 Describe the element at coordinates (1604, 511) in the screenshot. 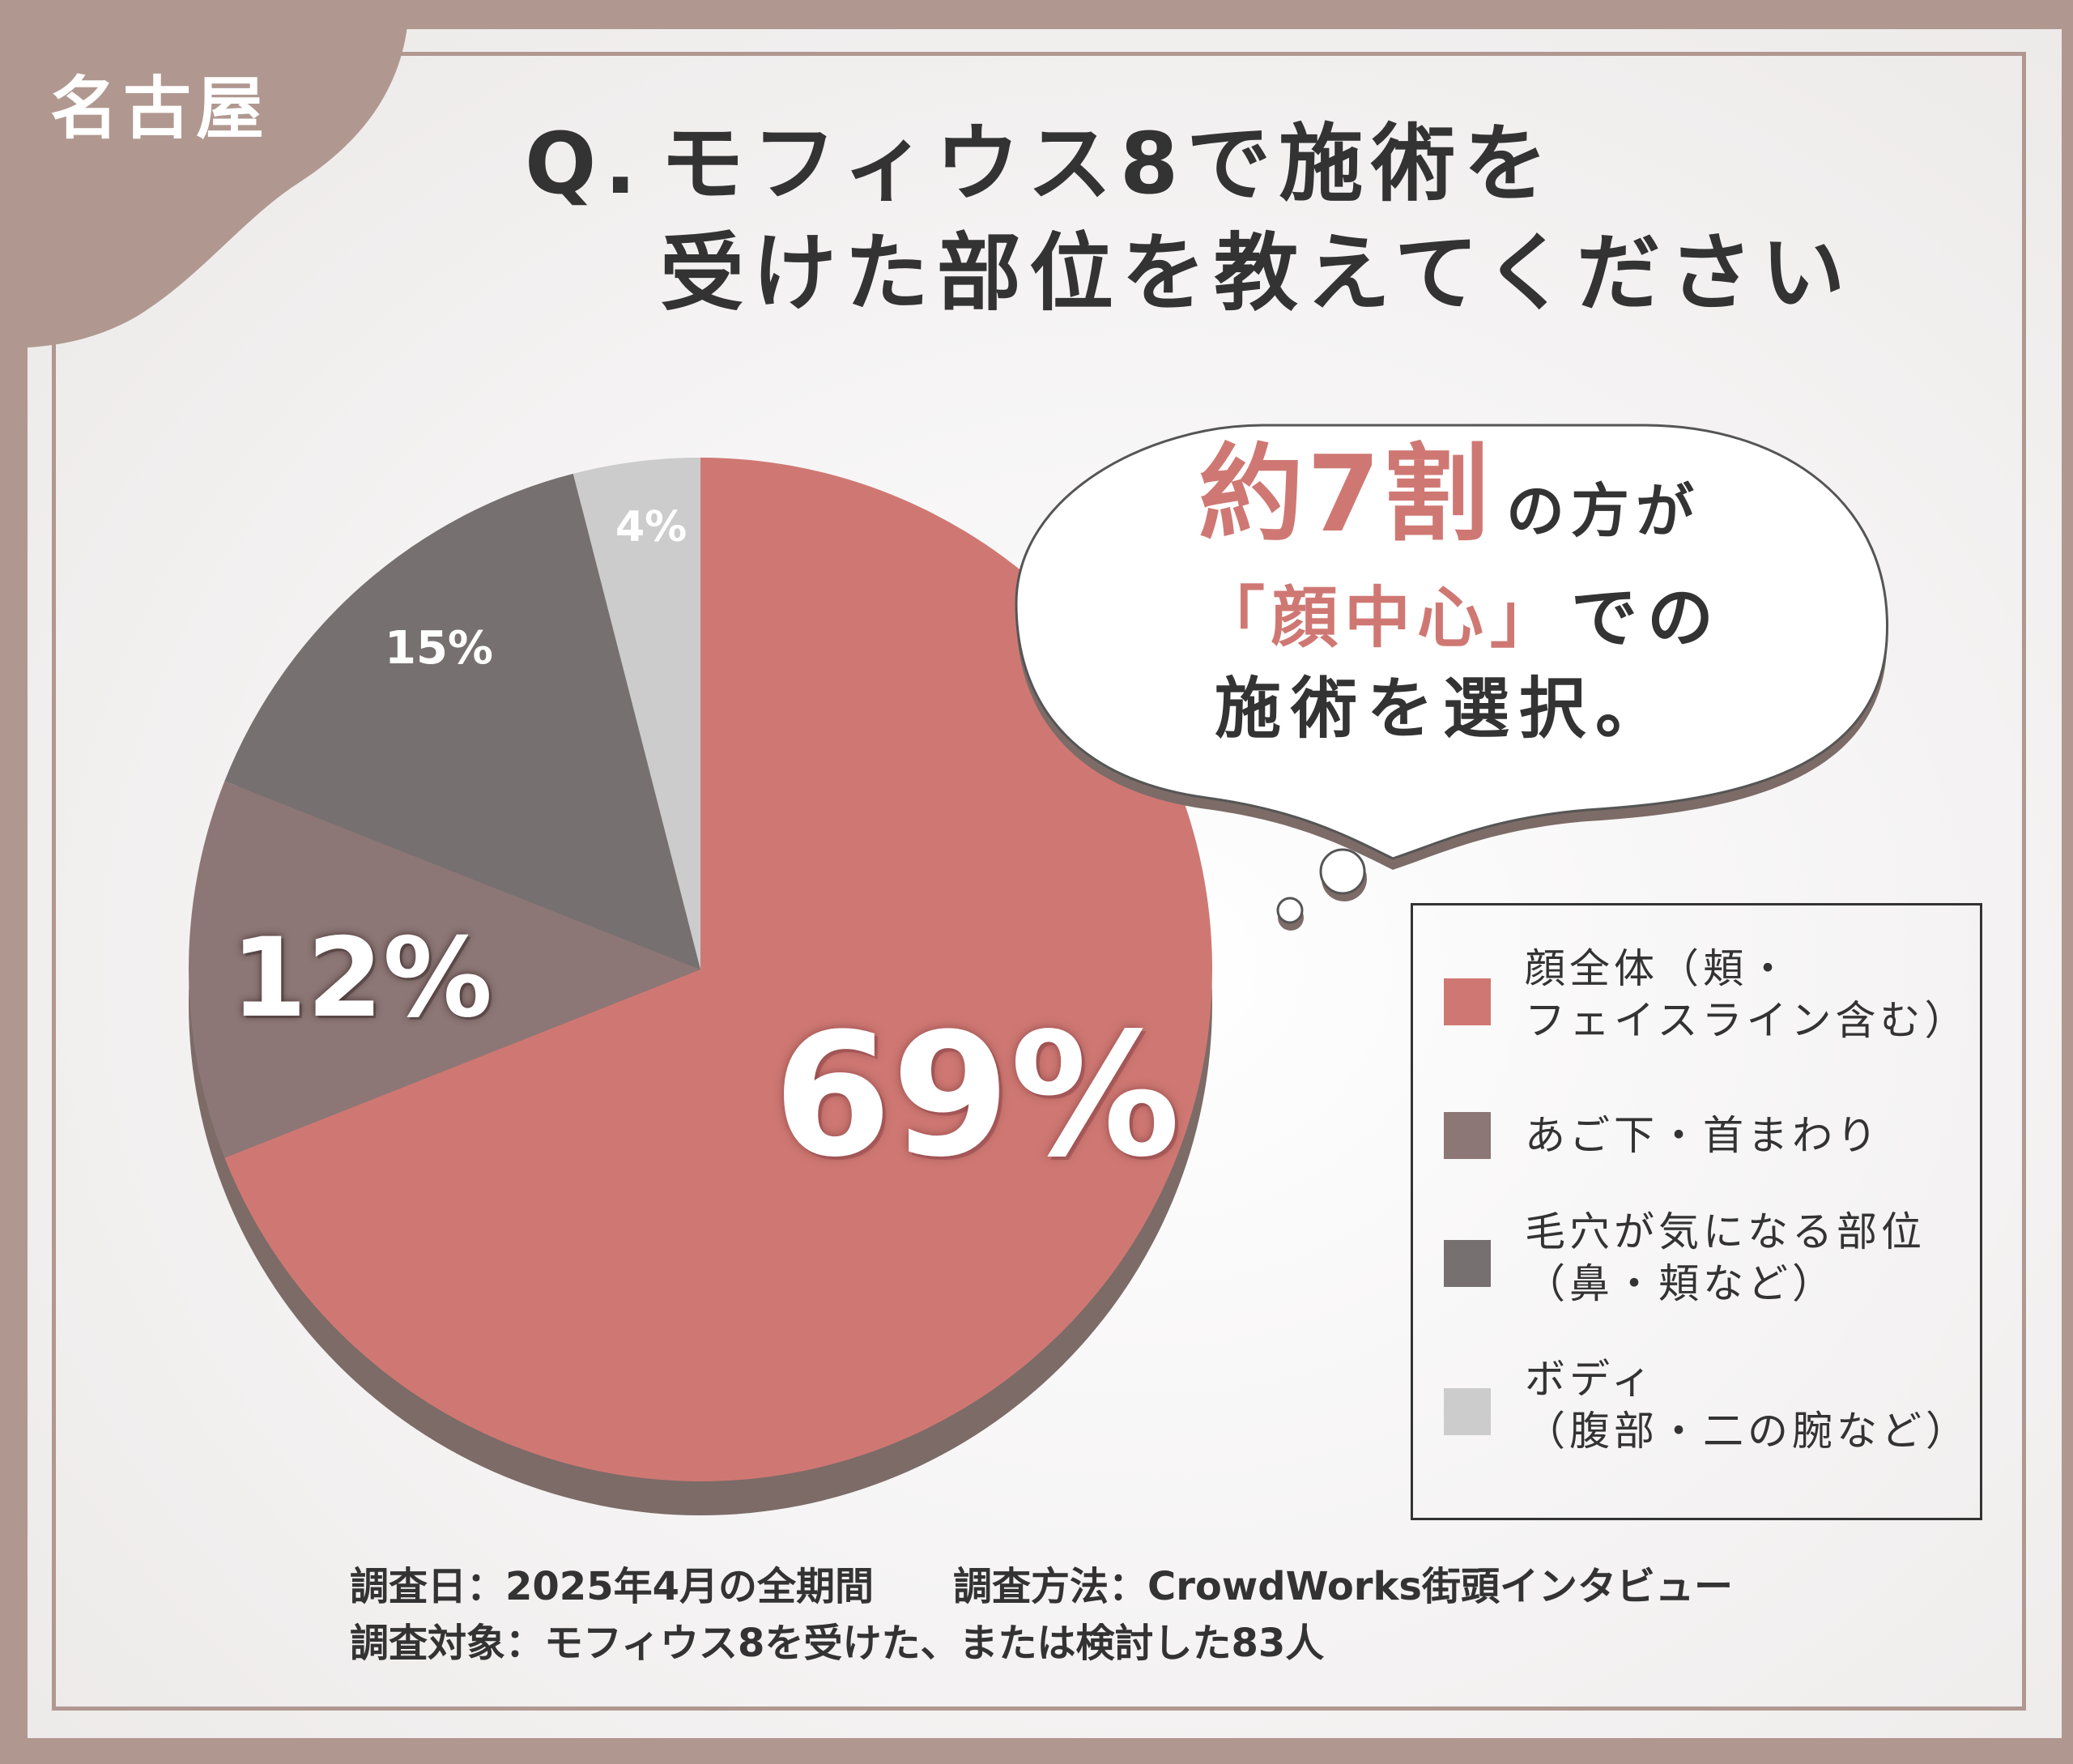

I see `callout-text-1: の方が` at that location.